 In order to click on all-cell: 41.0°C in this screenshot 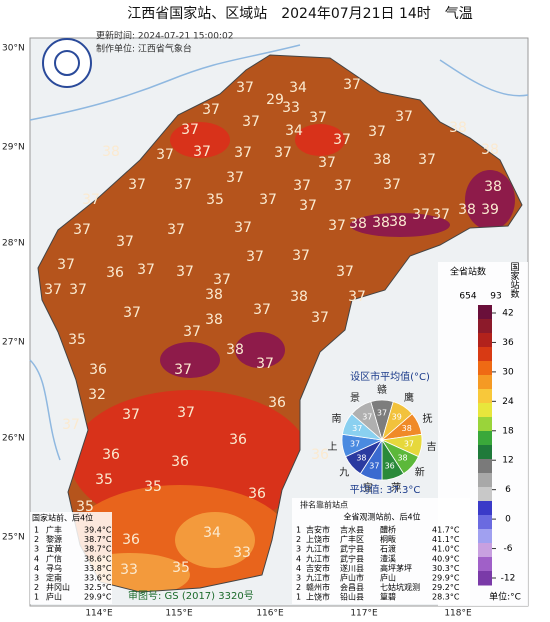, I will do `click(446, 549)`.